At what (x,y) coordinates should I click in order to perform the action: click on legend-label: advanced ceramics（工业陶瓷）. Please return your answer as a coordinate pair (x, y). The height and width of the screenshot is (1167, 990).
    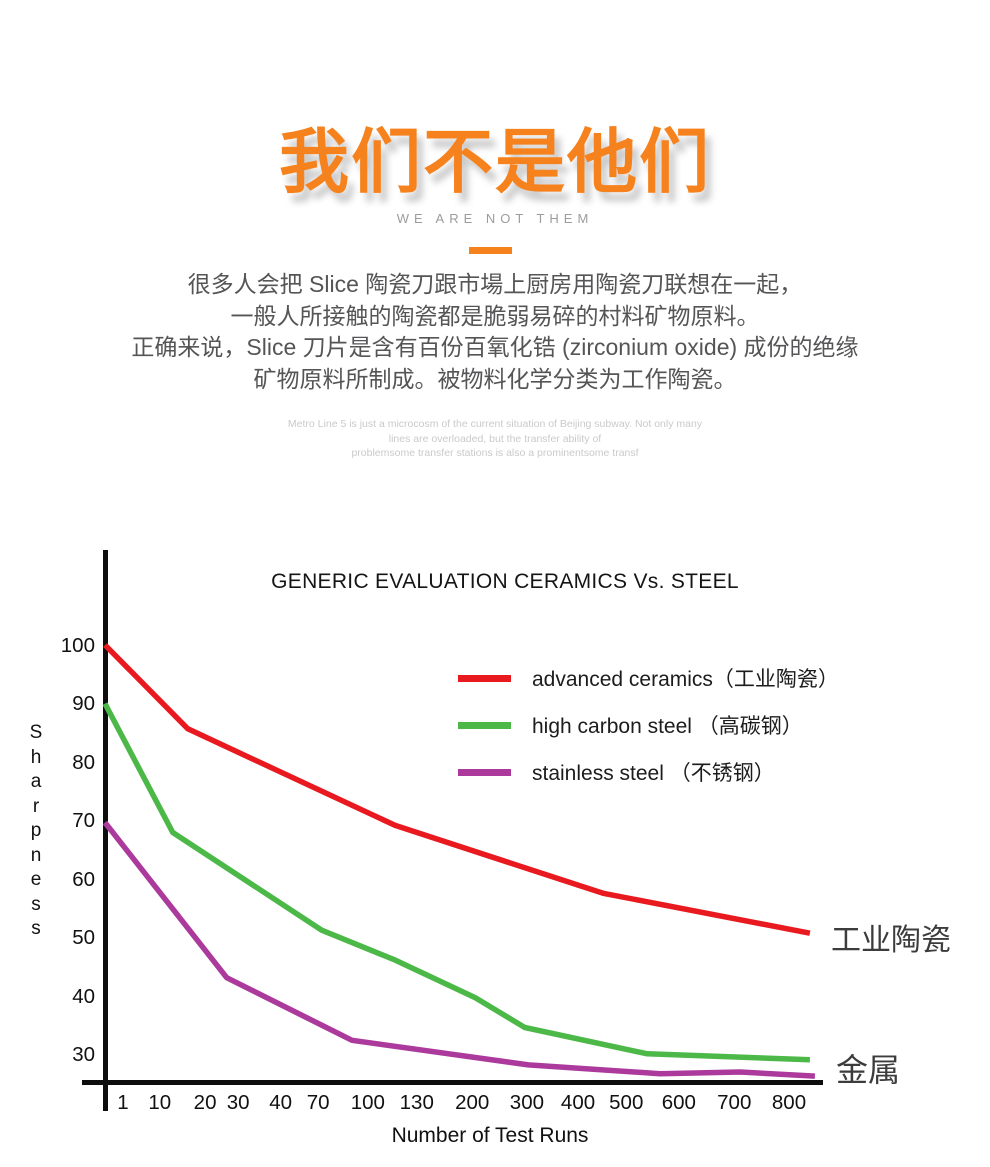
    Looking at the image, I should click on (685, 679).